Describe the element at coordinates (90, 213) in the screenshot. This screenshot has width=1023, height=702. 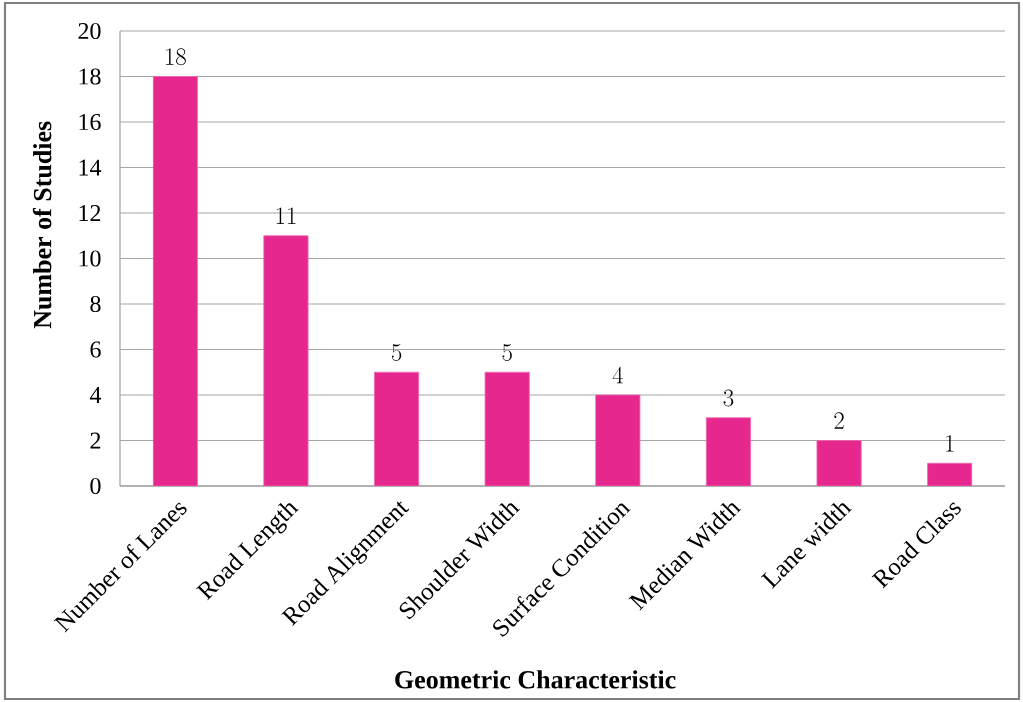
I see `y-tick-label: 12` at that location.